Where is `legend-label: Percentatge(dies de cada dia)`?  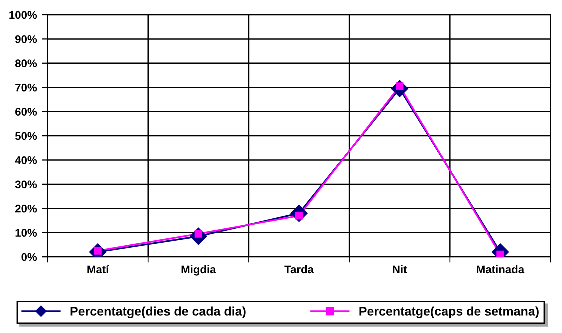 legend-label: Percentatge(dies de cada dia) is located at coordinates (158, 312).